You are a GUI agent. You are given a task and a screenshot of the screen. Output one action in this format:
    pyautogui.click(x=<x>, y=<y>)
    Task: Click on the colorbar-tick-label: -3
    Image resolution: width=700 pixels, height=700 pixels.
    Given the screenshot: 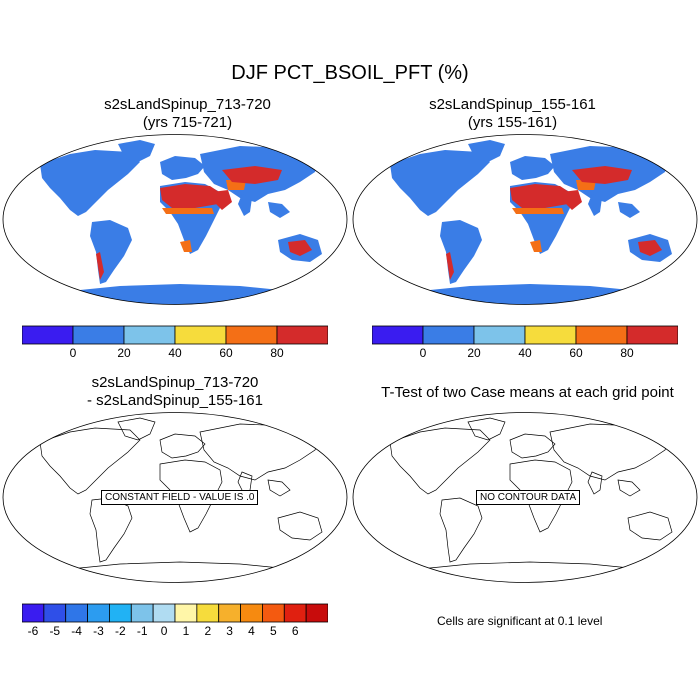 What is the action you would take?
    pyautogui.click(x=98, y=631)
    